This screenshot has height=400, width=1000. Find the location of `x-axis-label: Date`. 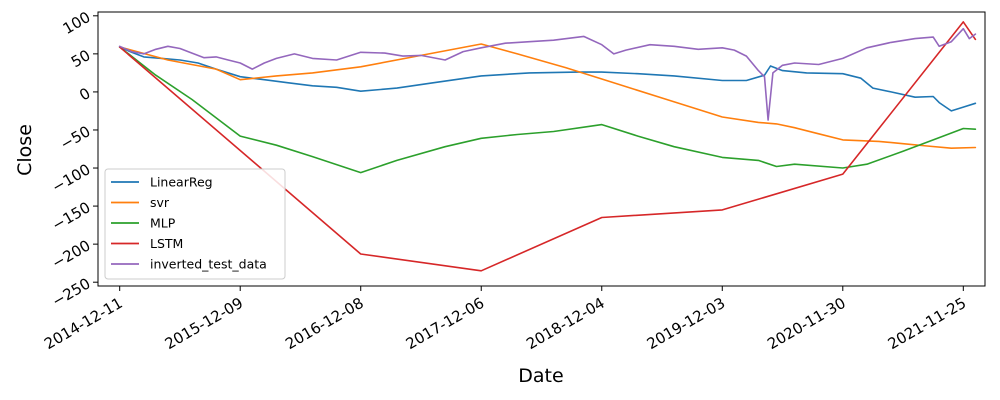

x-axis-label: Date is located at coordinates (540, 376).